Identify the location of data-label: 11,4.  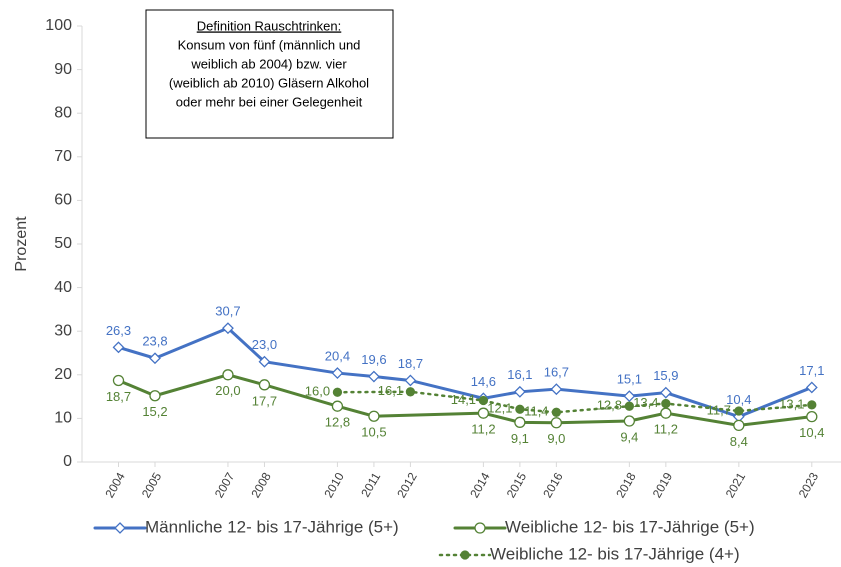
(536, 411).